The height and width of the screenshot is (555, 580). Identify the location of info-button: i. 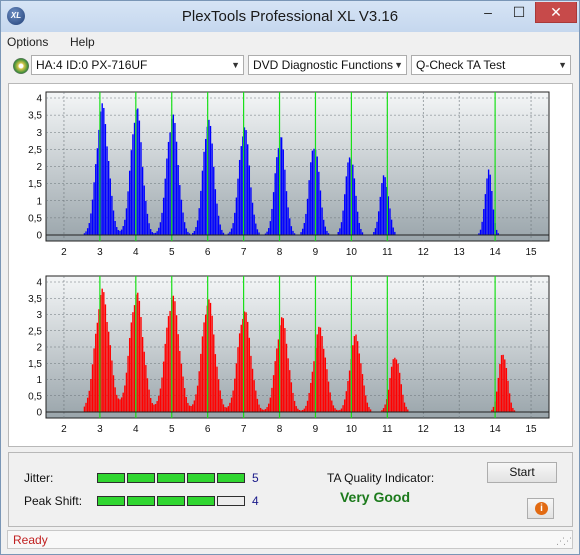
(540, 508).